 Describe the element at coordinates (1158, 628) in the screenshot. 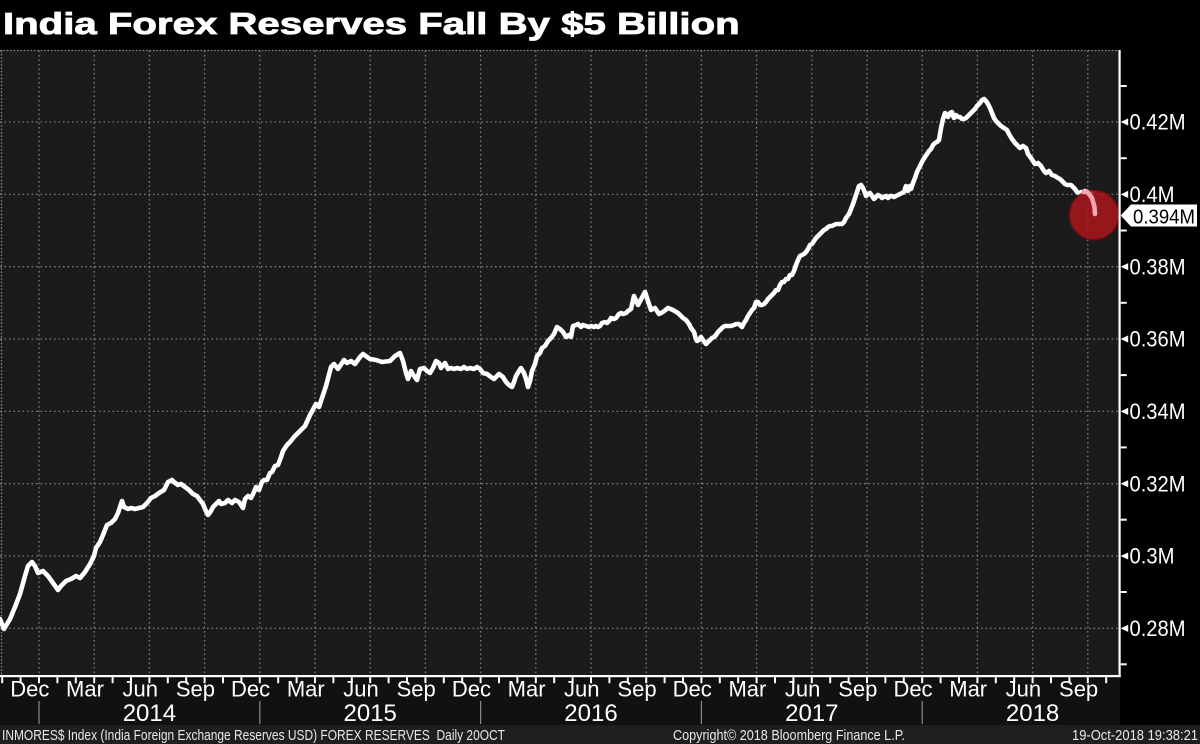

I see `svg-text: 0.28M` at that location.